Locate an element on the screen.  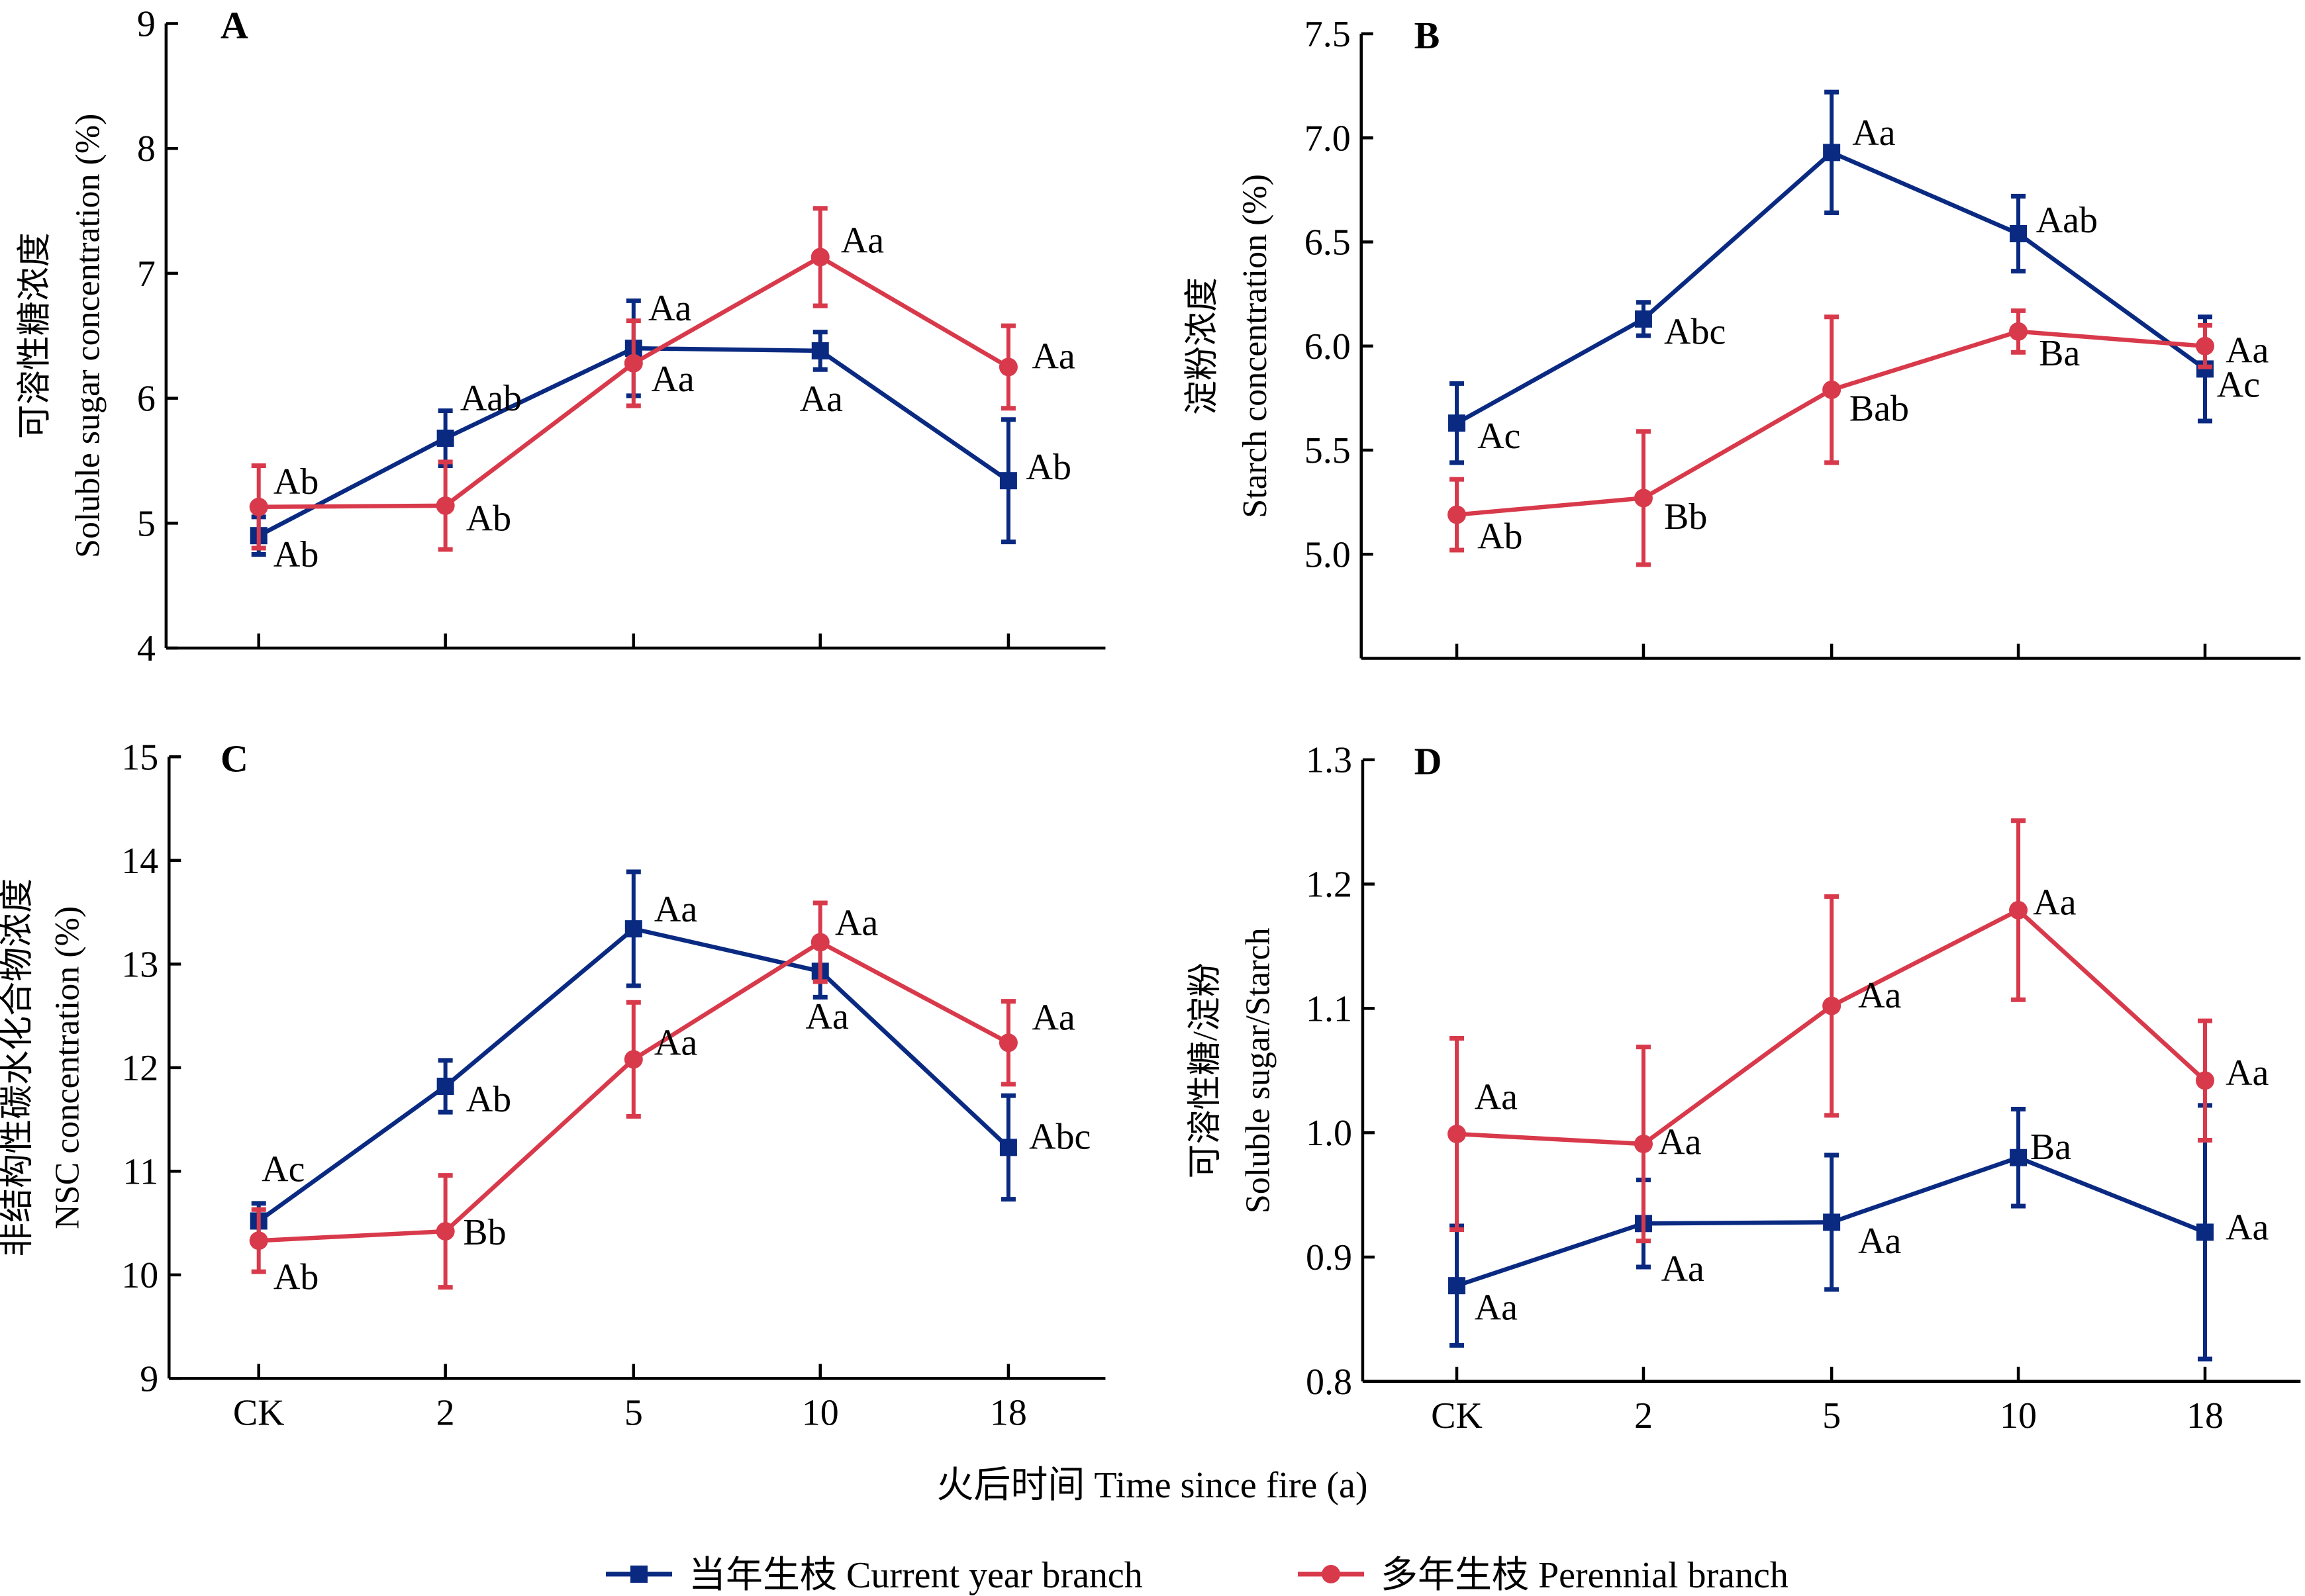
y-tick-label: 5.5 is located at coordinates (1327, 450).